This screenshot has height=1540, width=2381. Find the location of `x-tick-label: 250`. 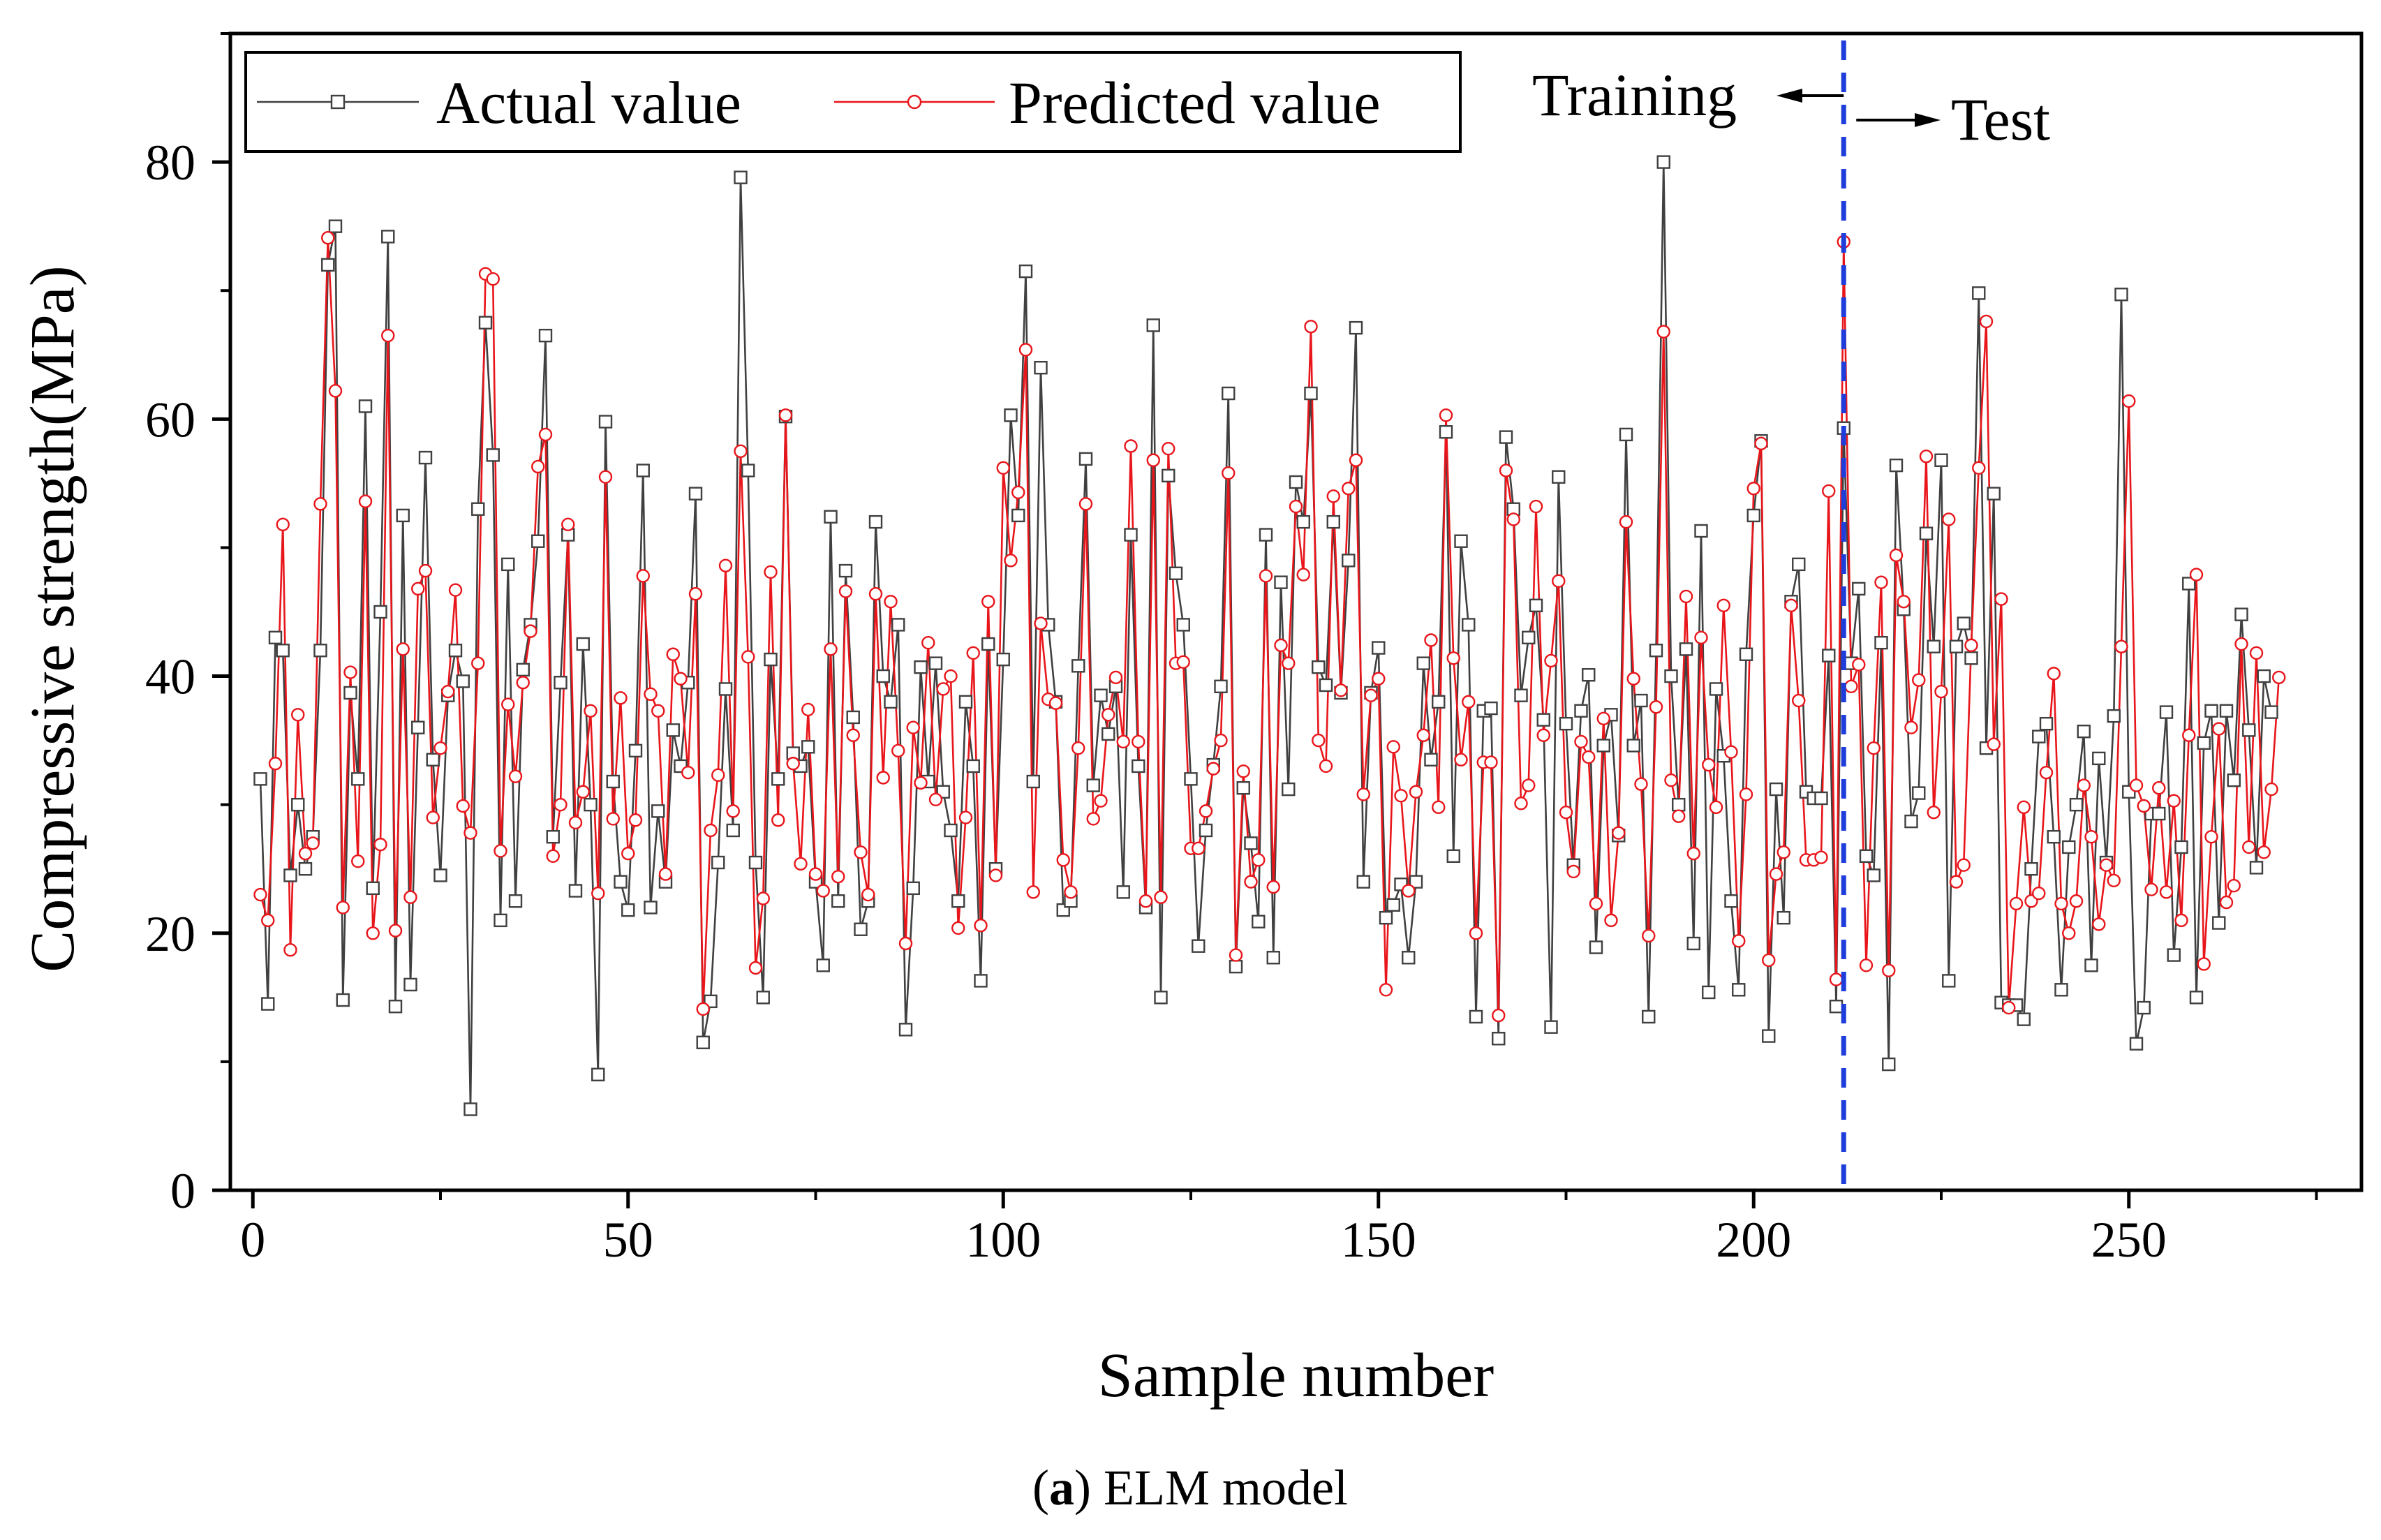

x-tick-label: 250 is located at coordinates (2129, 1240).